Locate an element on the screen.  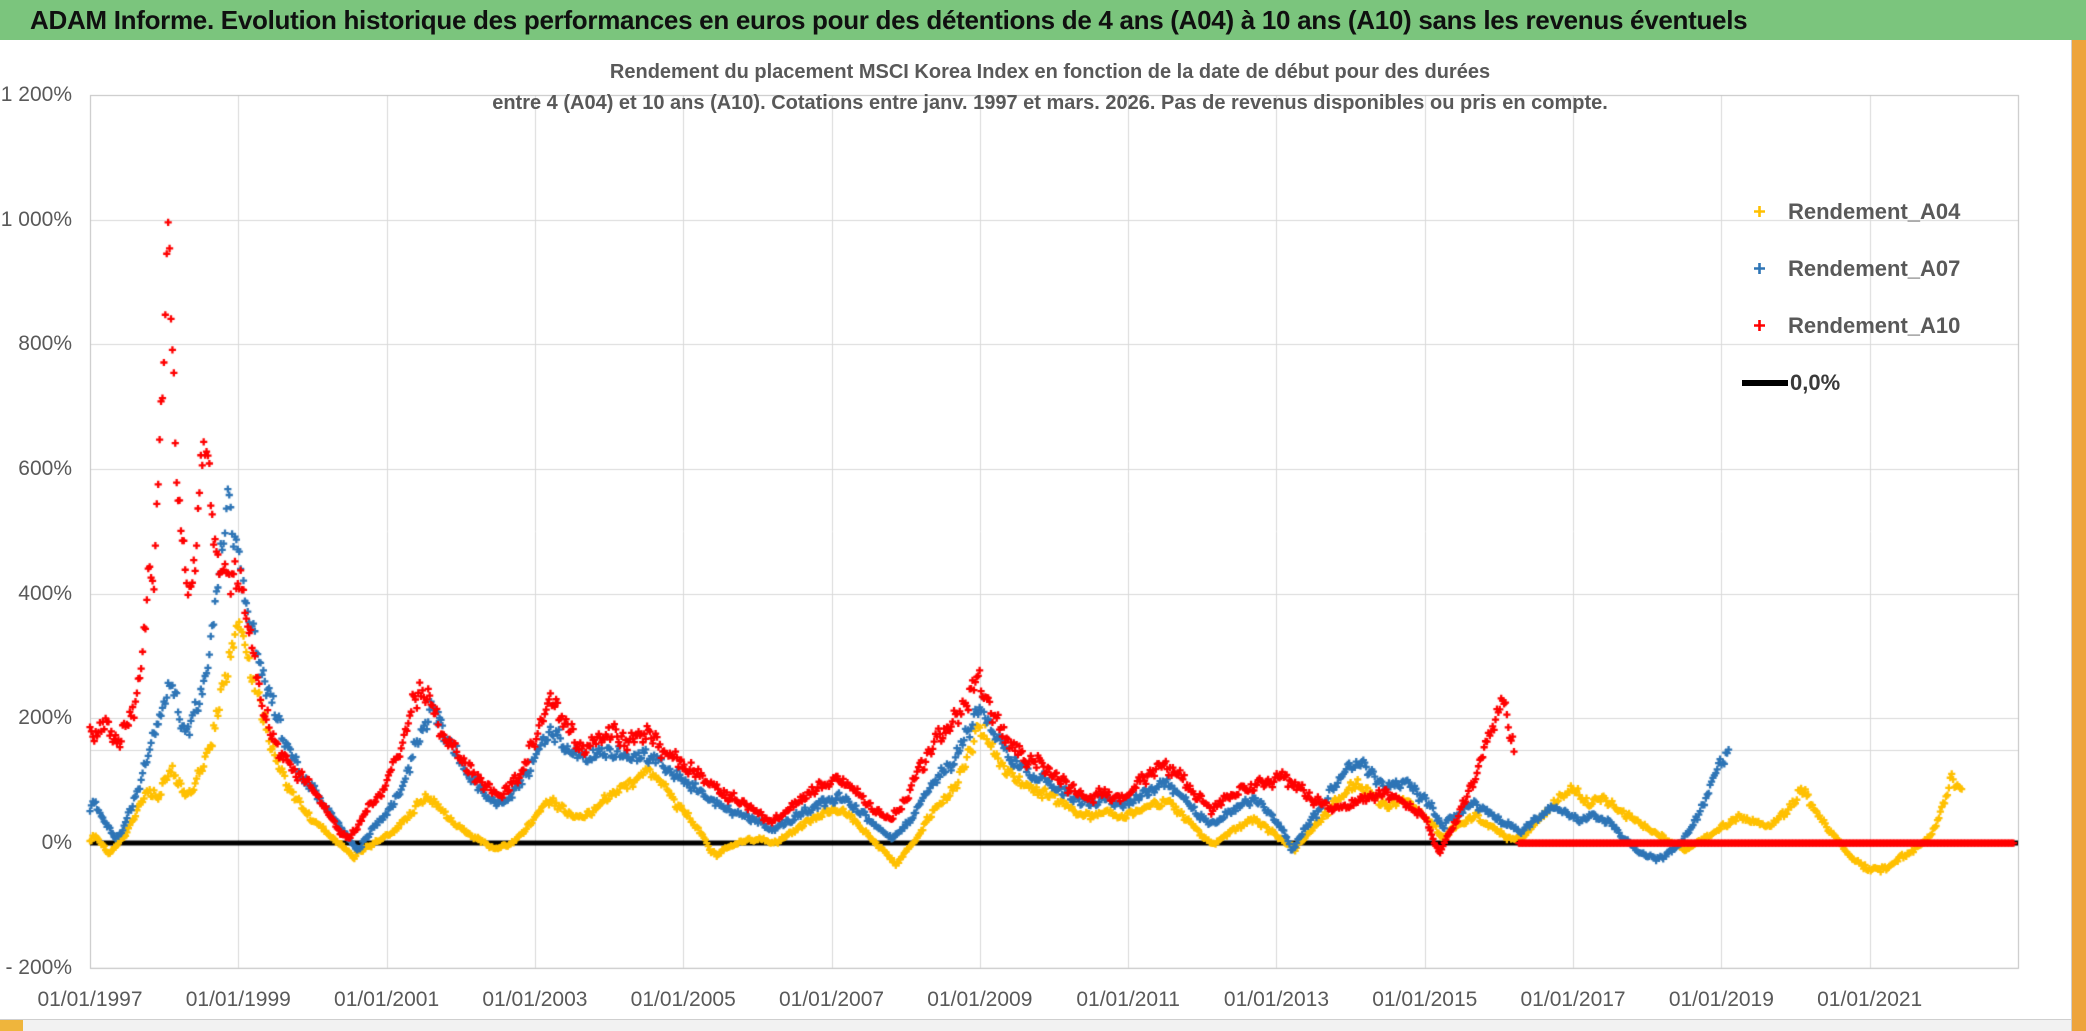
x-axis-label: 01/01/1999 is located at coordinates (238, 999).